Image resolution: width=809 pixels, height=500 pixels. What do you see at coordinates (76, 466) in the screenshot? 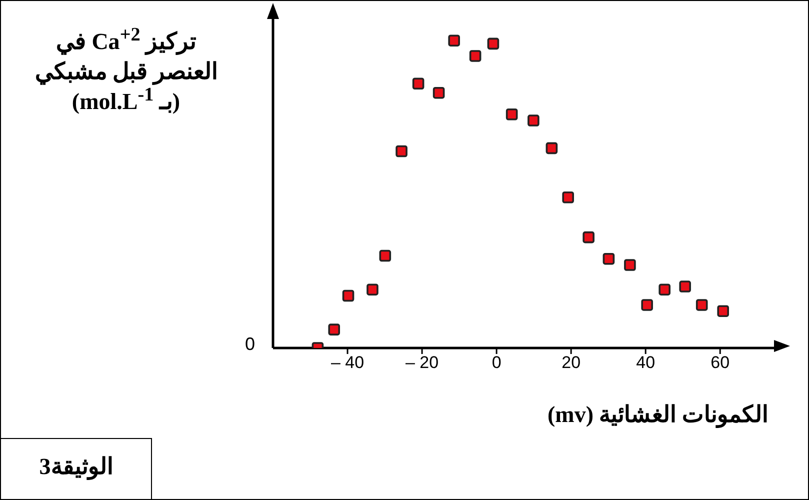
I see `text: الوثيقة3` at bounding box center [76, 466].